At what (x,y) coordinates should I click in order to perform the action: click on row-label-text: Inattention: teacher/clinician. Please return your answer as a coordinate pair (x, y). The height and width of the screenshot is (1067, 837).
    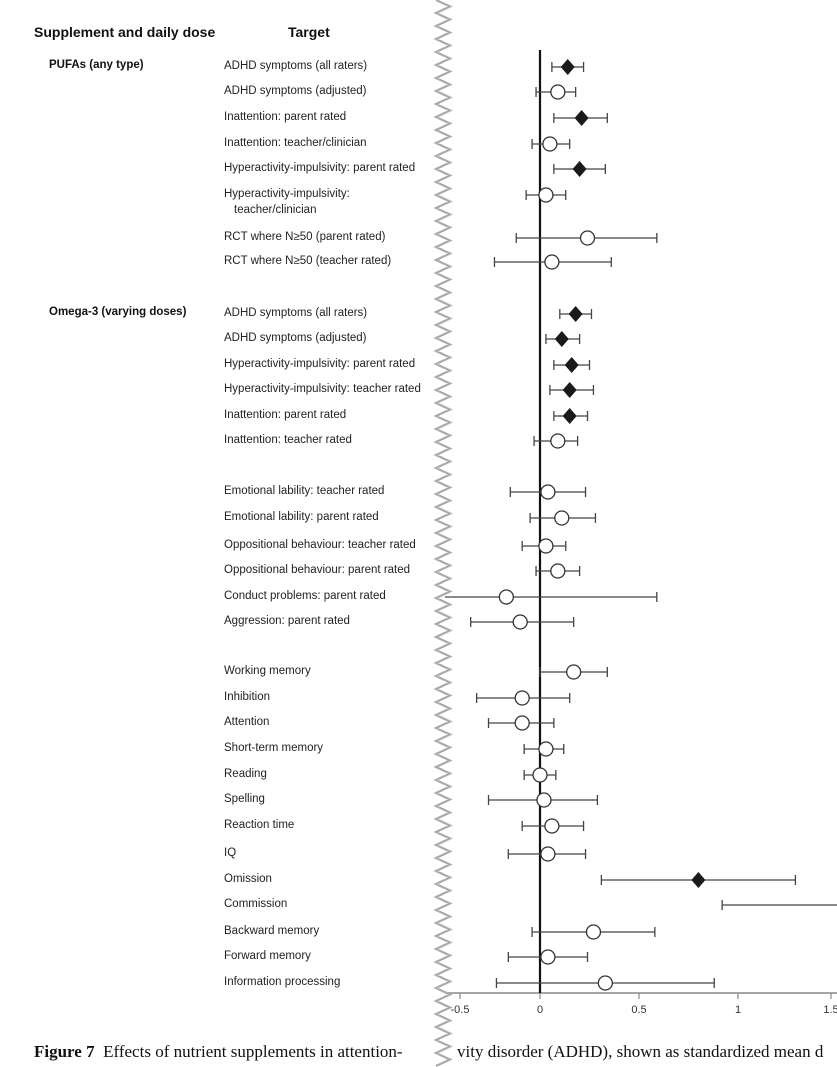
    Looking at the image, I should click on (295, 143).